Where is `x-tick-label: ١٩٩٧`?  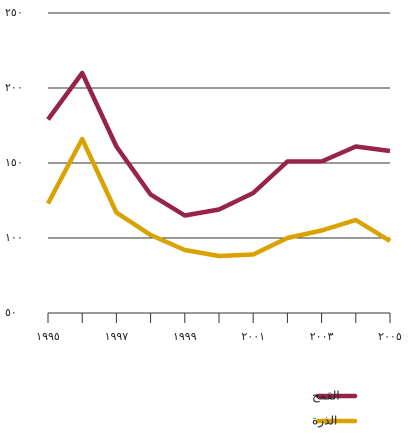 x-tick-label: ١٩٩٧ is located at coordinates (117, 336).